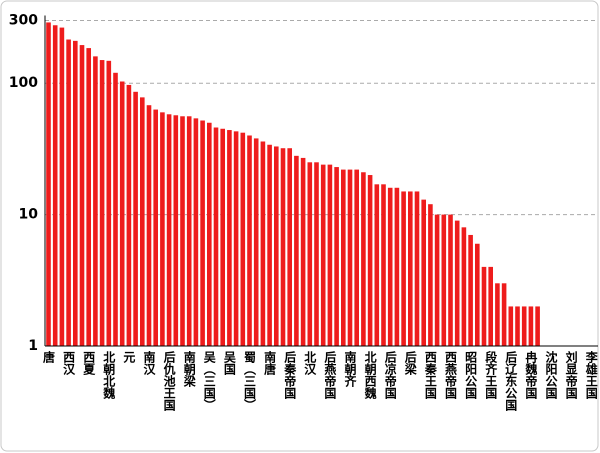 The height and width of the screenshot is (453, 600). What do you see at coordinates (370, 375) in the screenshot?
I see `x-tick-label: 北朝西魏` at bounding box center [370, 375].